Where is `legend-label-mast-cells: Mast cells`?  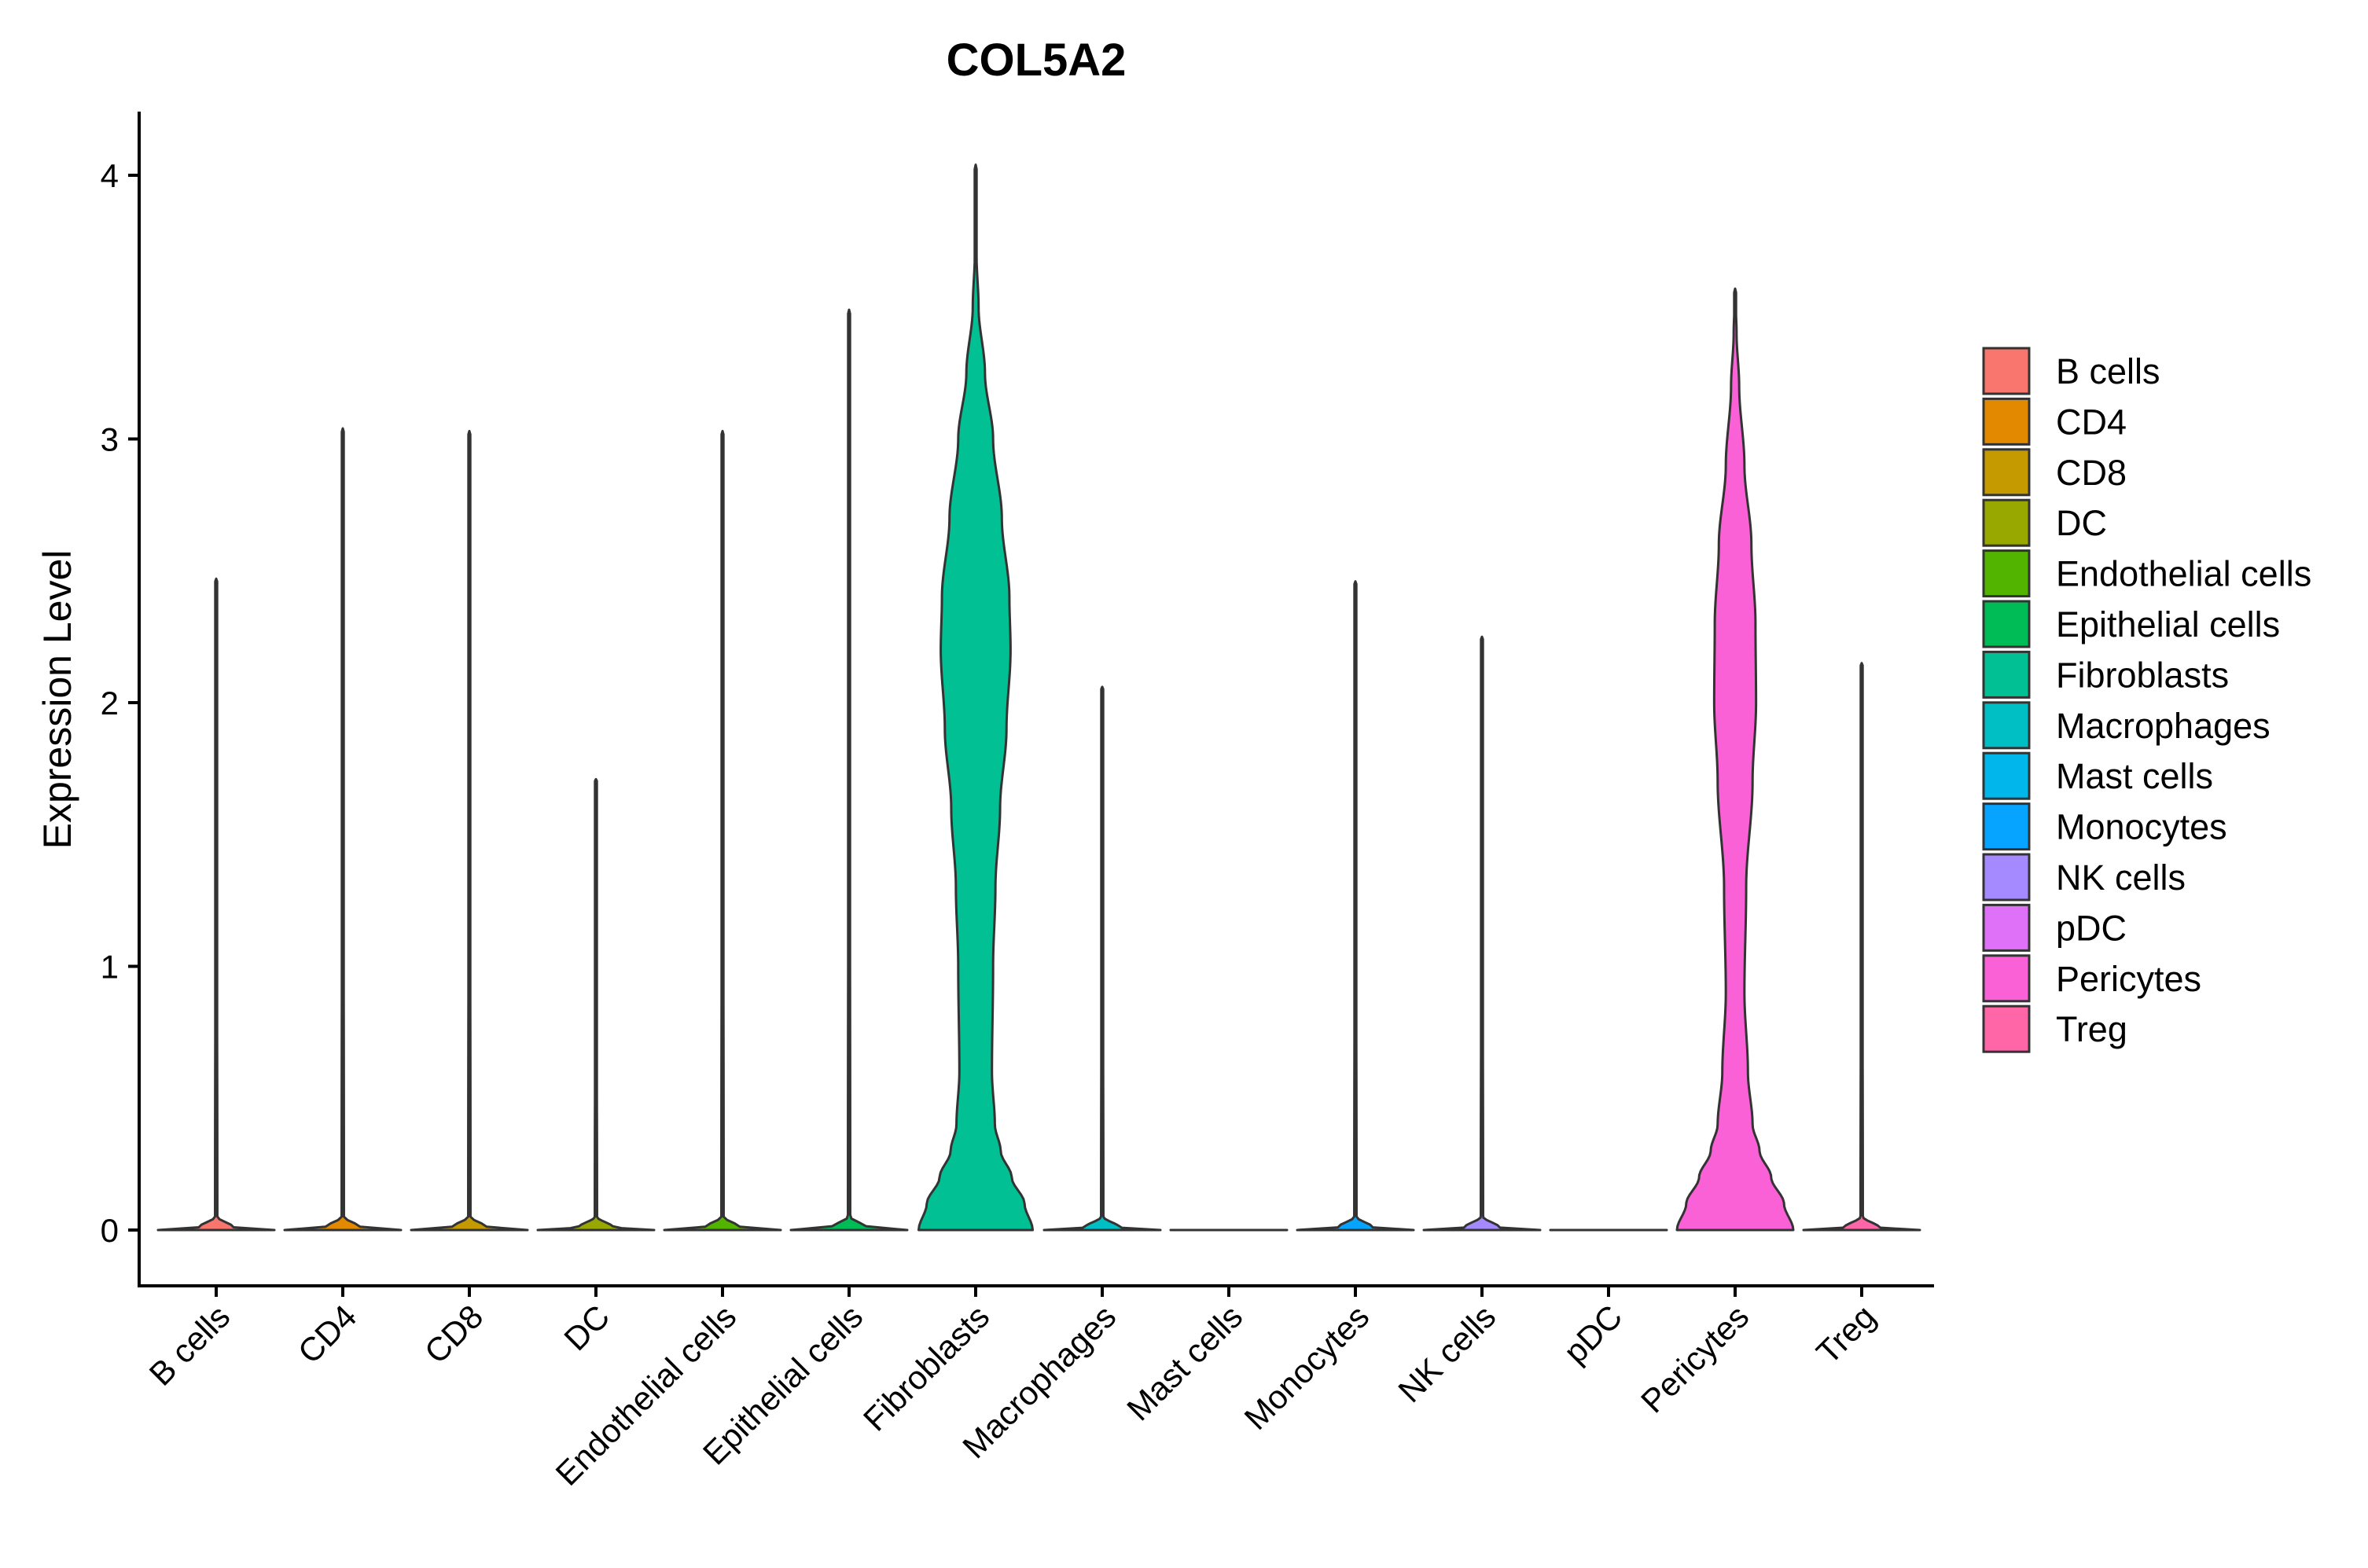 legend-label-mast-cells: Mast cells is located at coordinates (2134, 776).